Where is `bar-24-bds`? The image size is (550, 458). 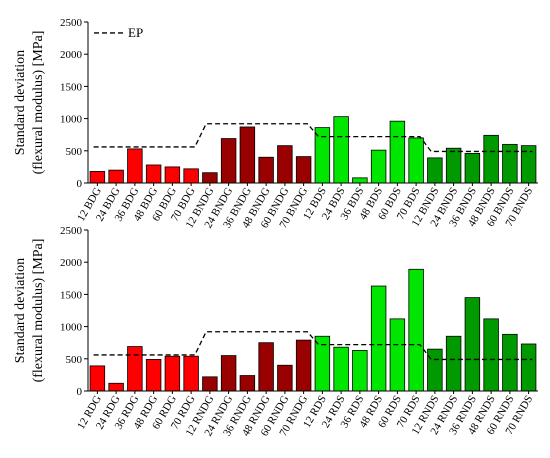 bar-24-bds is located at coordinates (341, 150).